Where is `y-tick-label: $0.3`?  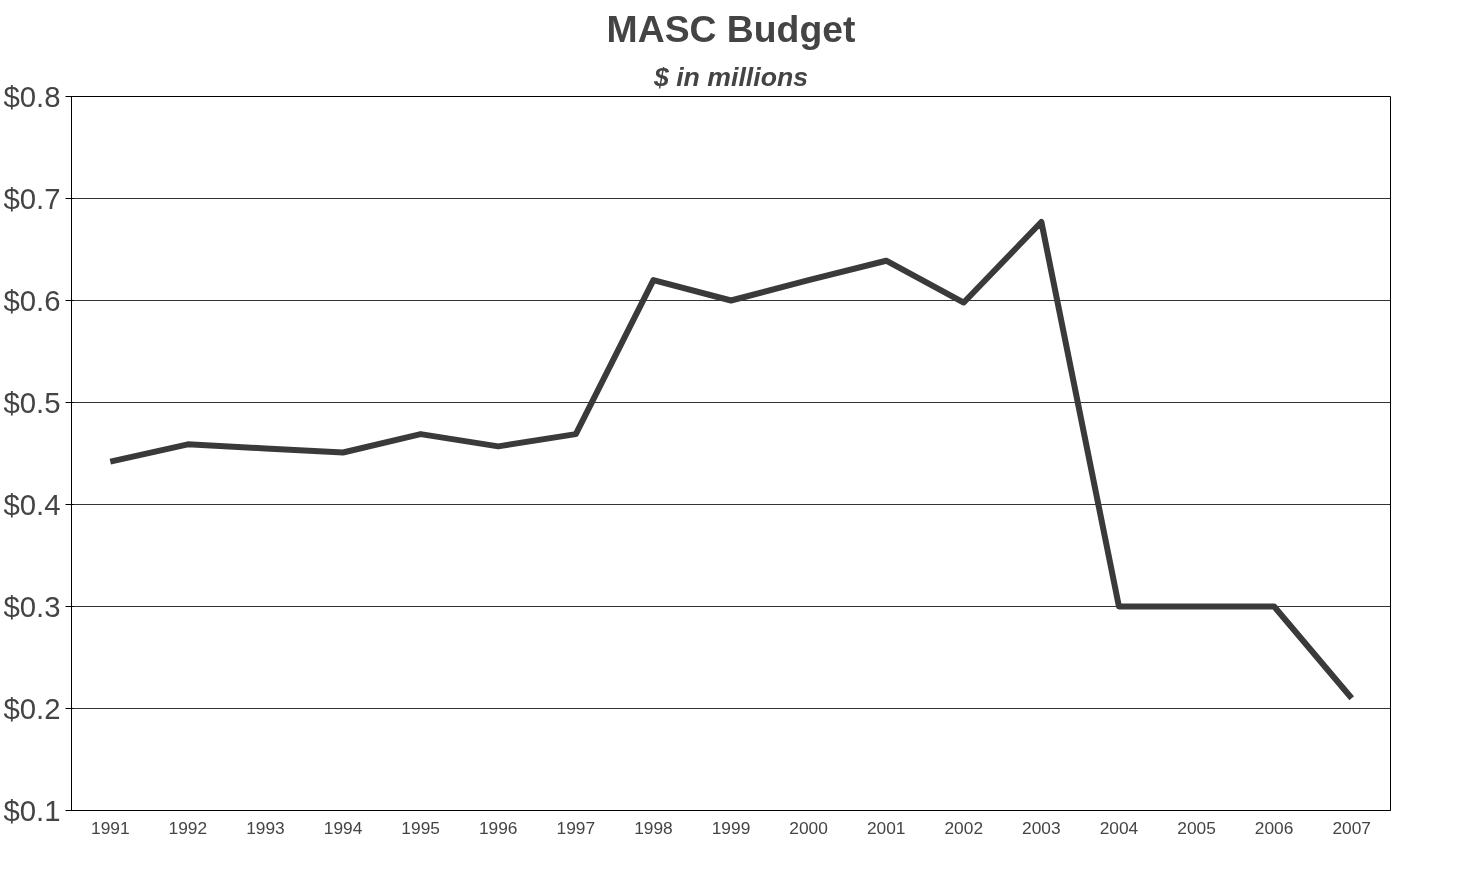
y-tick-label: $0.3 is located at coordinates (32, 606).